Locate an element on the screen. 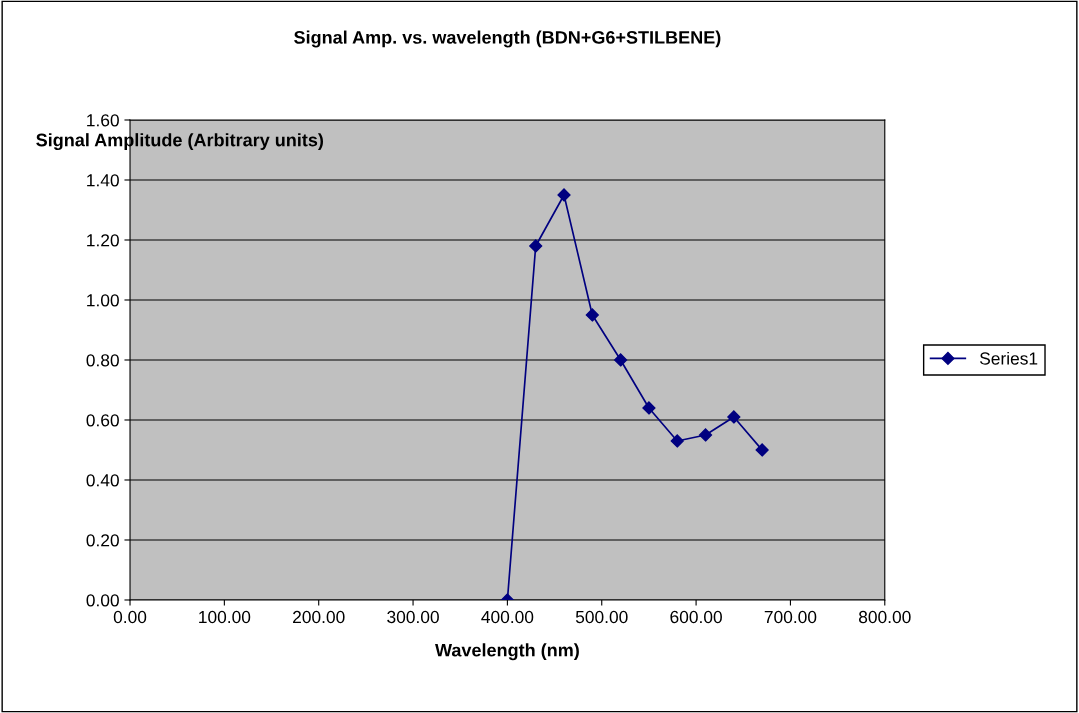  y-tick-label: 0.60 is located at coordinates (102, 420).